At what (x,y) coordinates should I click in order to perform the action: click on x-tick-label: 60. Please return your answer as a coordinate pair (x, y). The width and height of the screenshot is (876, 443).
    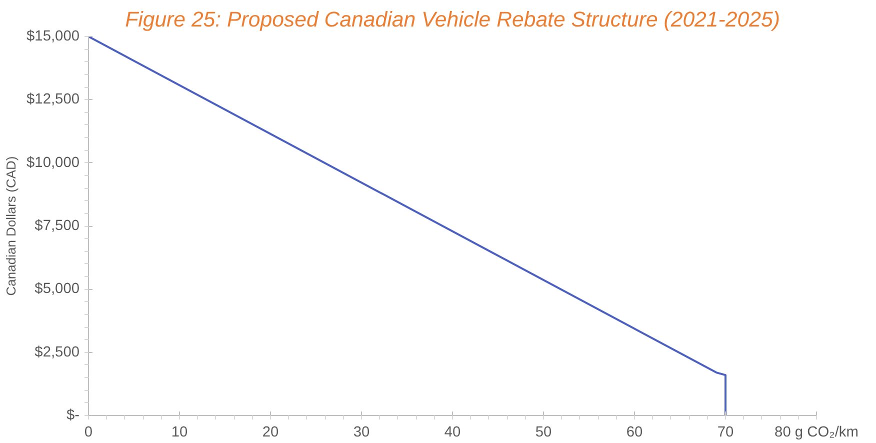
    Looking at the image, I should click on (634, 432).